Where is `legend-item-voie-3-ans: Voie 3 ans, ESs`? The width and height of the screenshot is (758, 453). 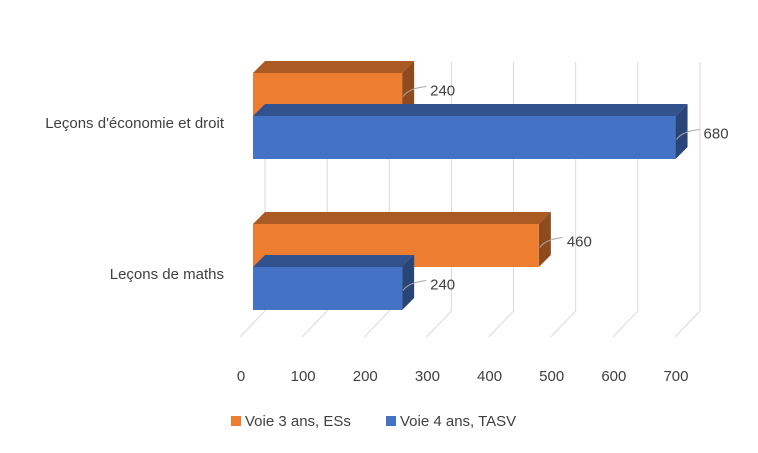
legend-item-voie-3-ans: Voie 3 ans, ESs is located at coordinates (291, 421).